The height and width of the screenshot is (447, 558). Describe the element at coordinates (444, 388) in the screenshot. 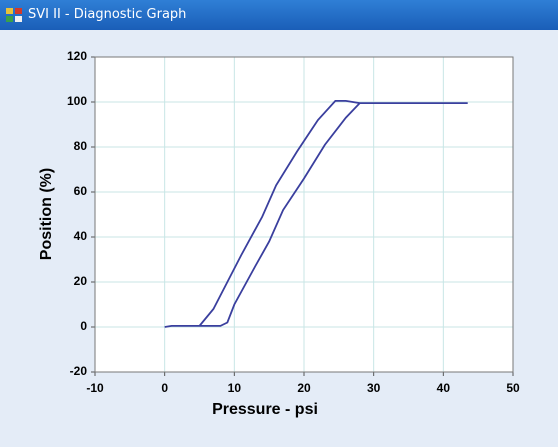

I see `x-tick-label: 40` at that location.